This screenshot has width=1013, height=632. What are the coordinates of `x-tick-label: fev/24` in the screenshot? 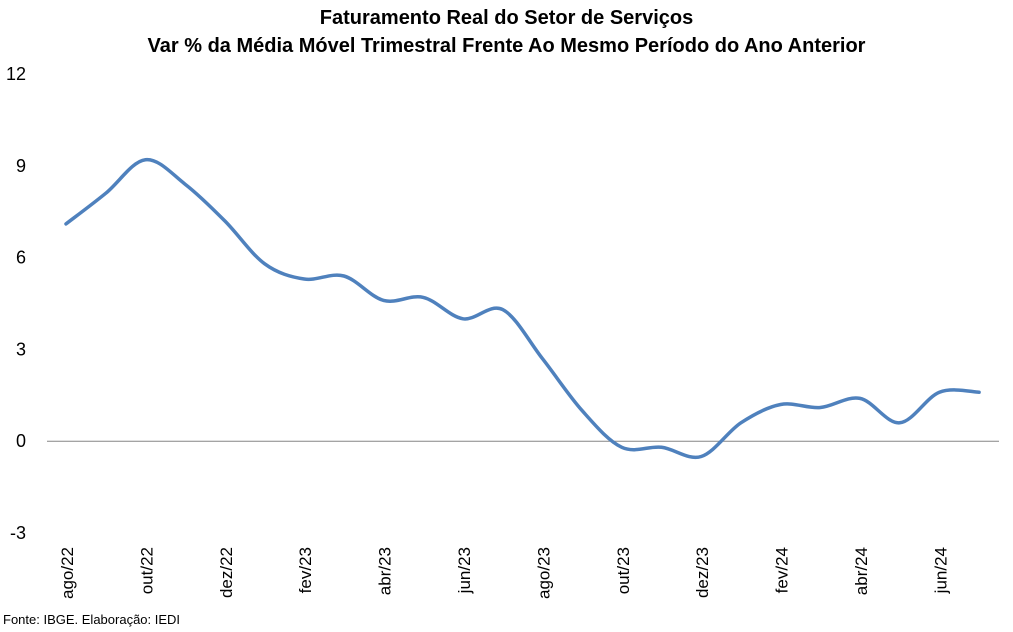 It's located at (782, 570).